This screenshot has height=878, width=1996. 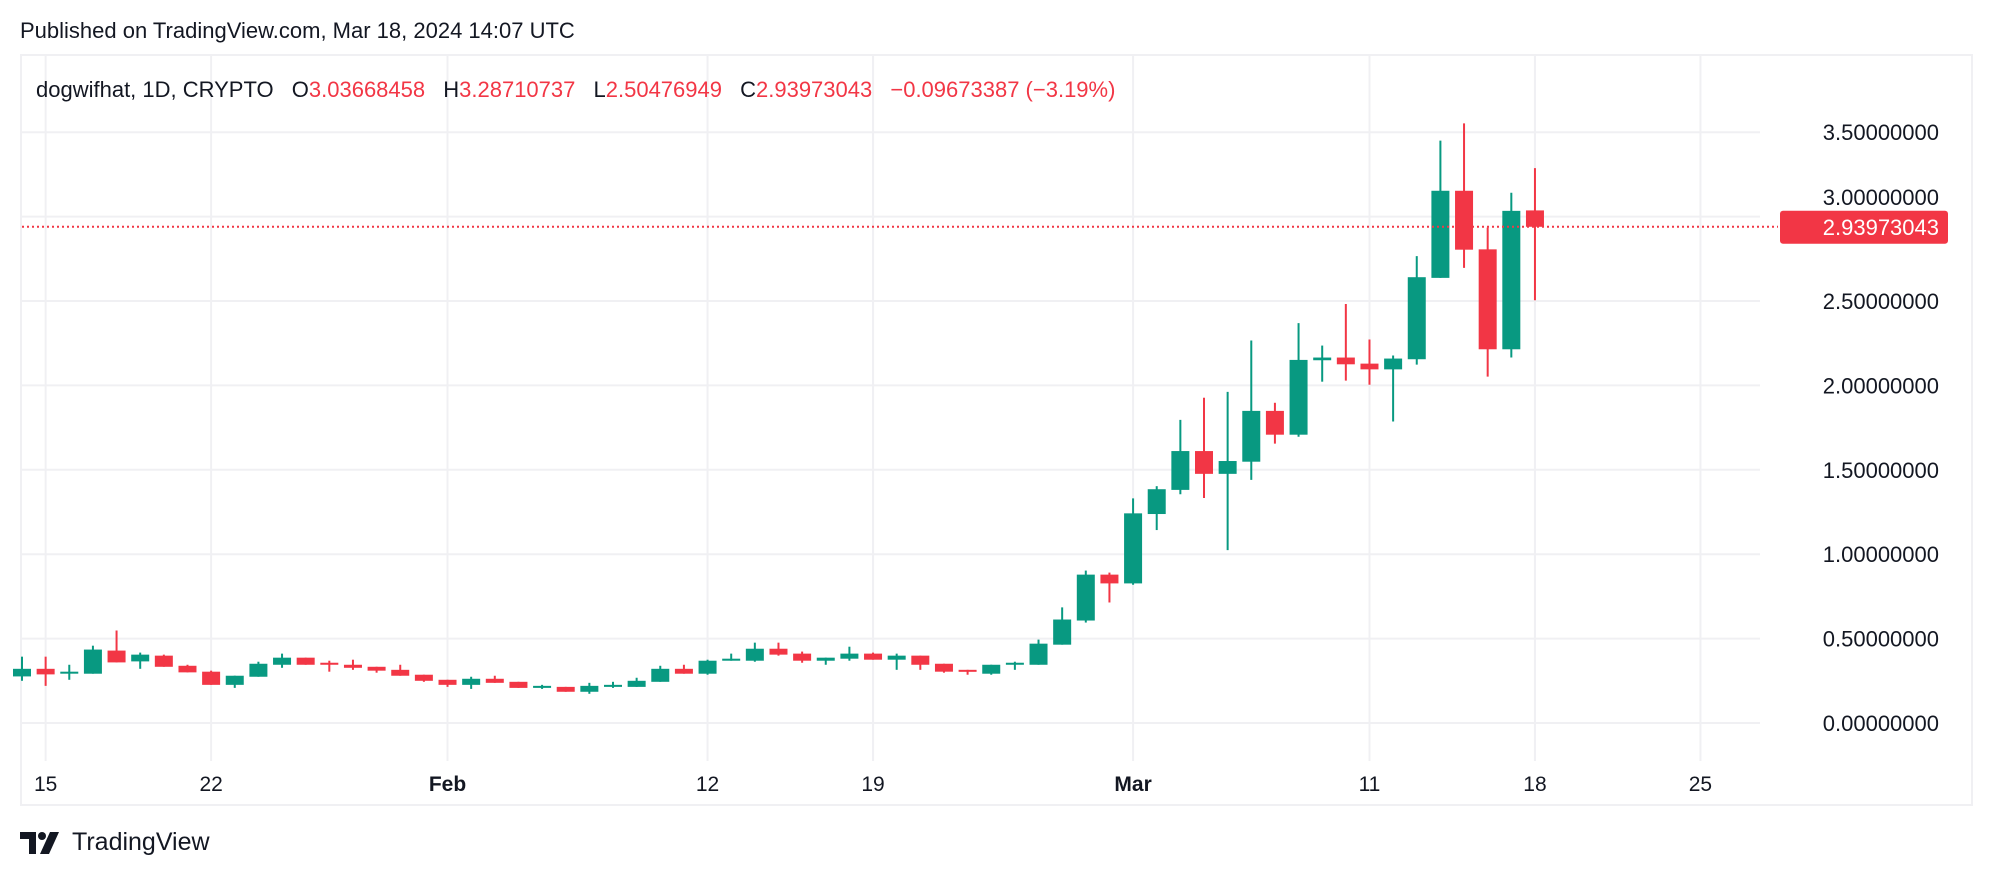 I want to click on change-value: −0.09673387 (−3.19%), so click(x=1003, y=89).